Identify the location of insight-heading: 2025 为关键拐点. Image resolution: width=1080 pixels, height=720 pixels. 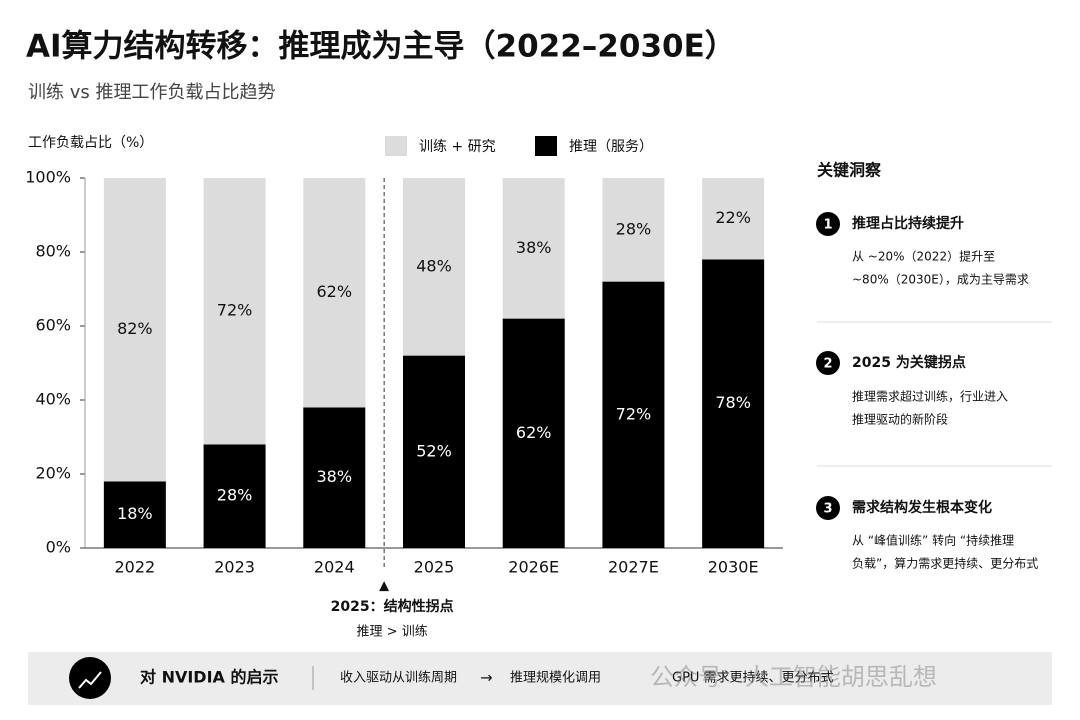
(909, 362).